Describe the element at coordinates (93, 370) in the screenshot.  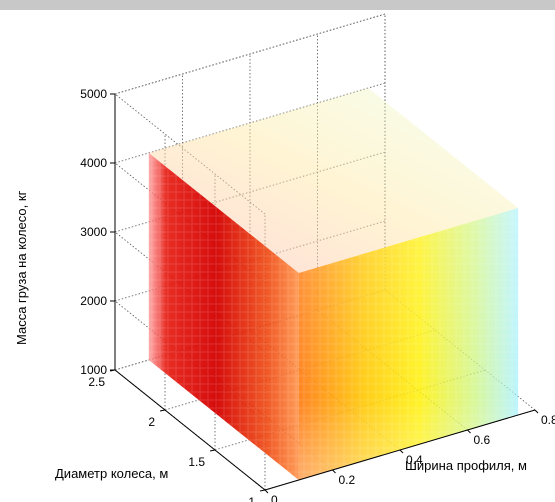
I see `z-tick-label: 1000` at that location.